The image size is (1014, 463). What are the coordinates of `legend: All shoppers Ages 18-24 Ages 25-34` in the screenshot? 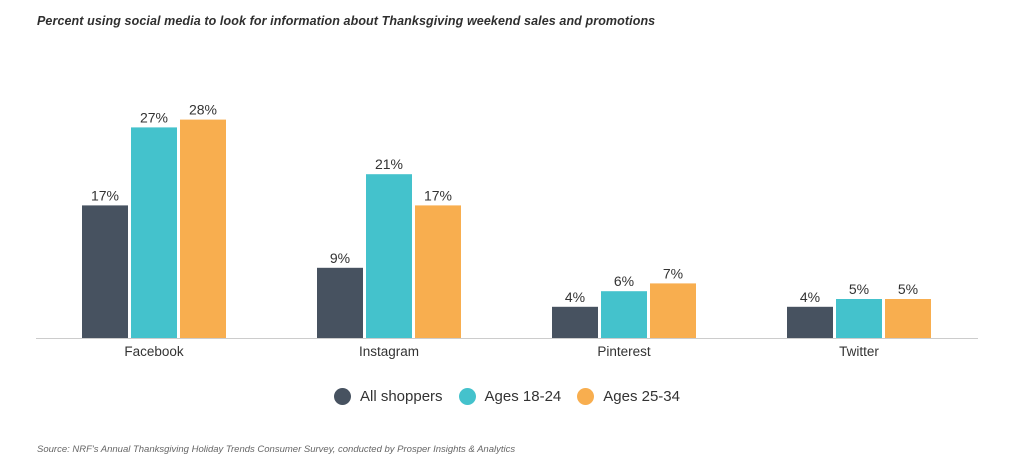 It's located at (507, 396).